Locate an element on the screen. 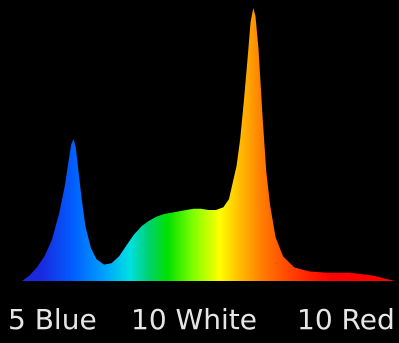 Image resolution: width=399 pixels, height=343 pixels. caption-red: 10 Red is located at coordinates (346, 319).